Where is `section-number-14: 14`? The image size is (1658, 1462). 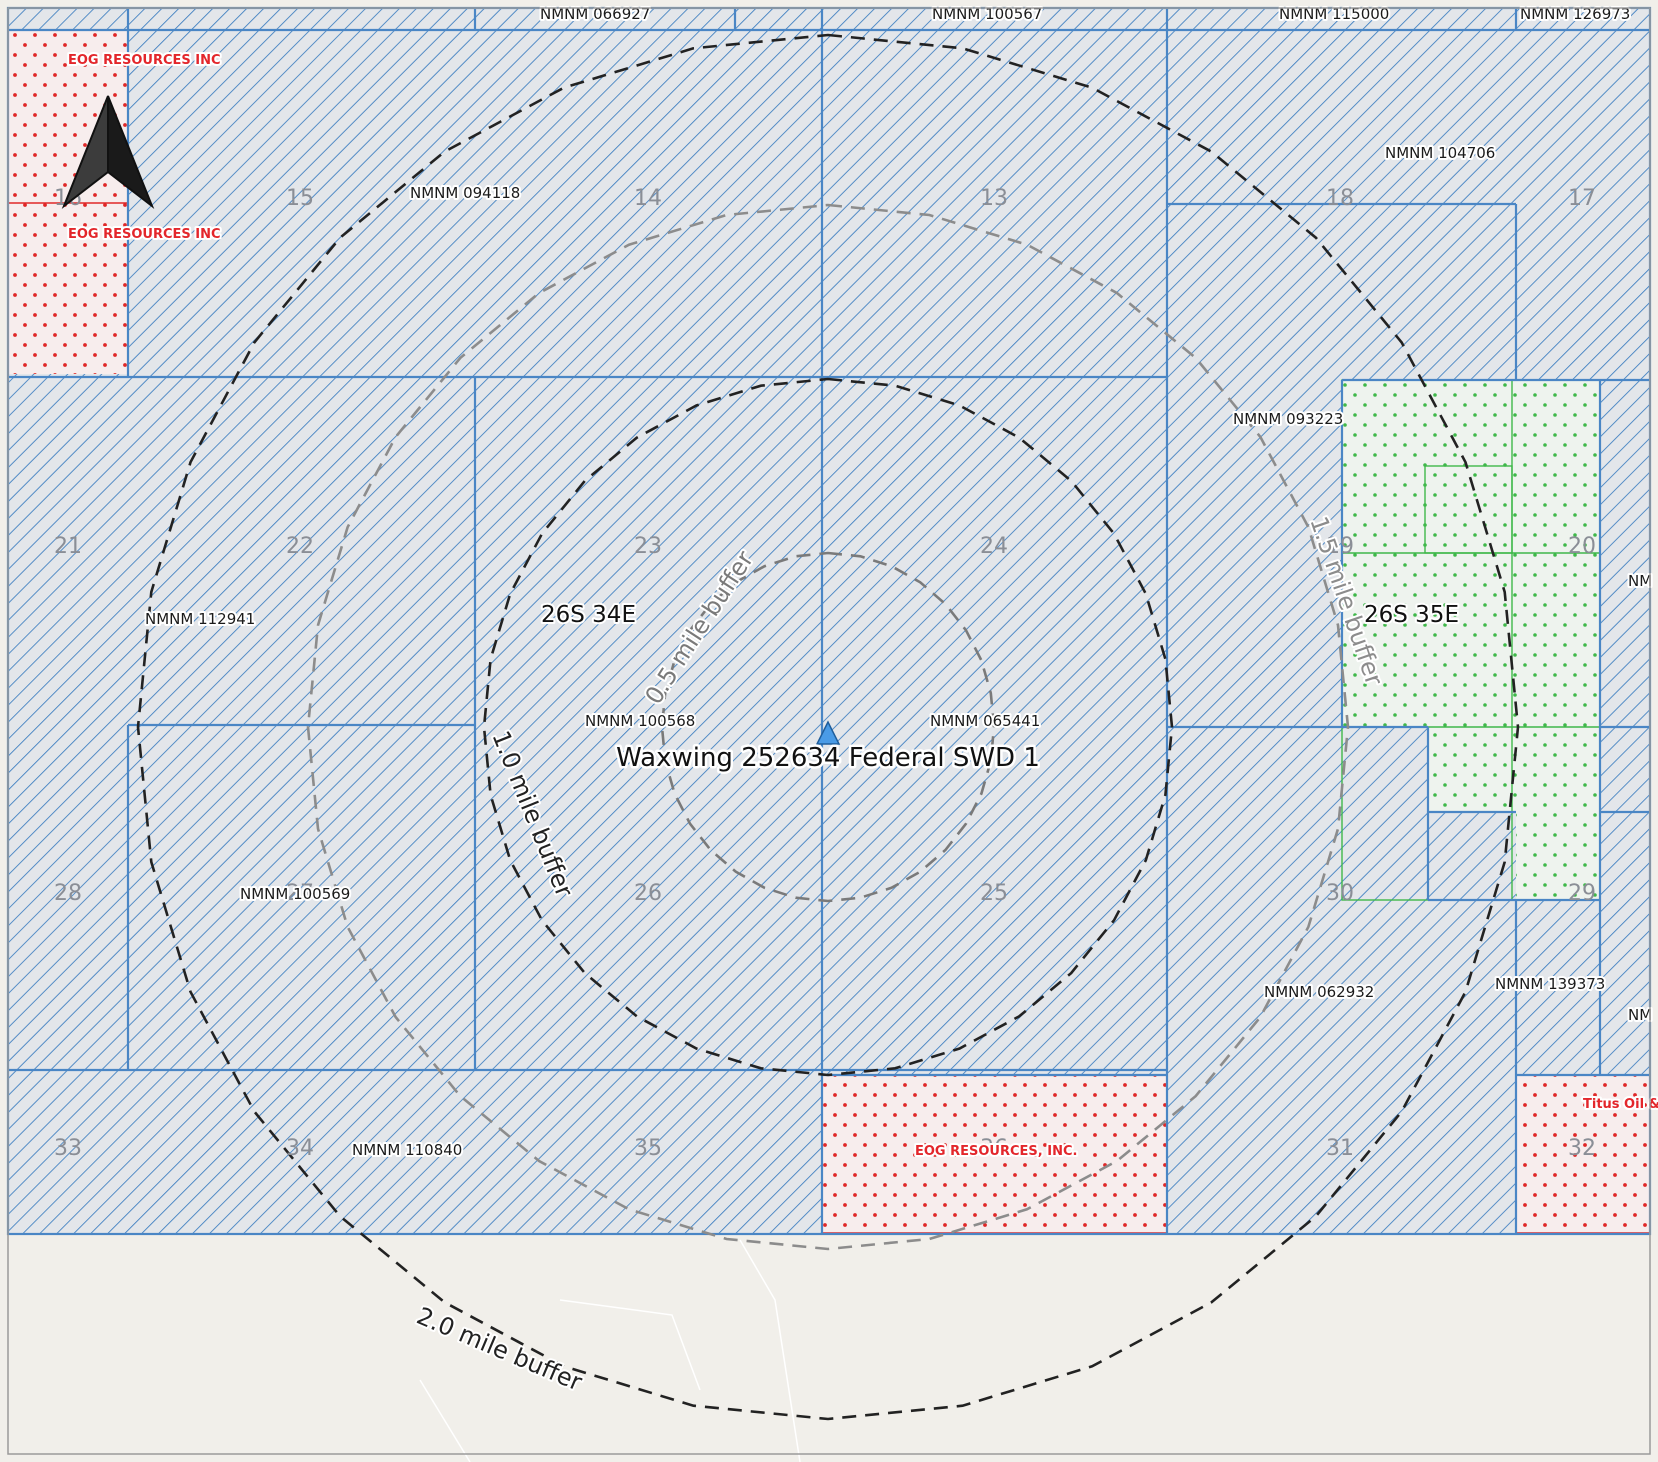 section-number-14: 14 is located at coordinates (648, 198).